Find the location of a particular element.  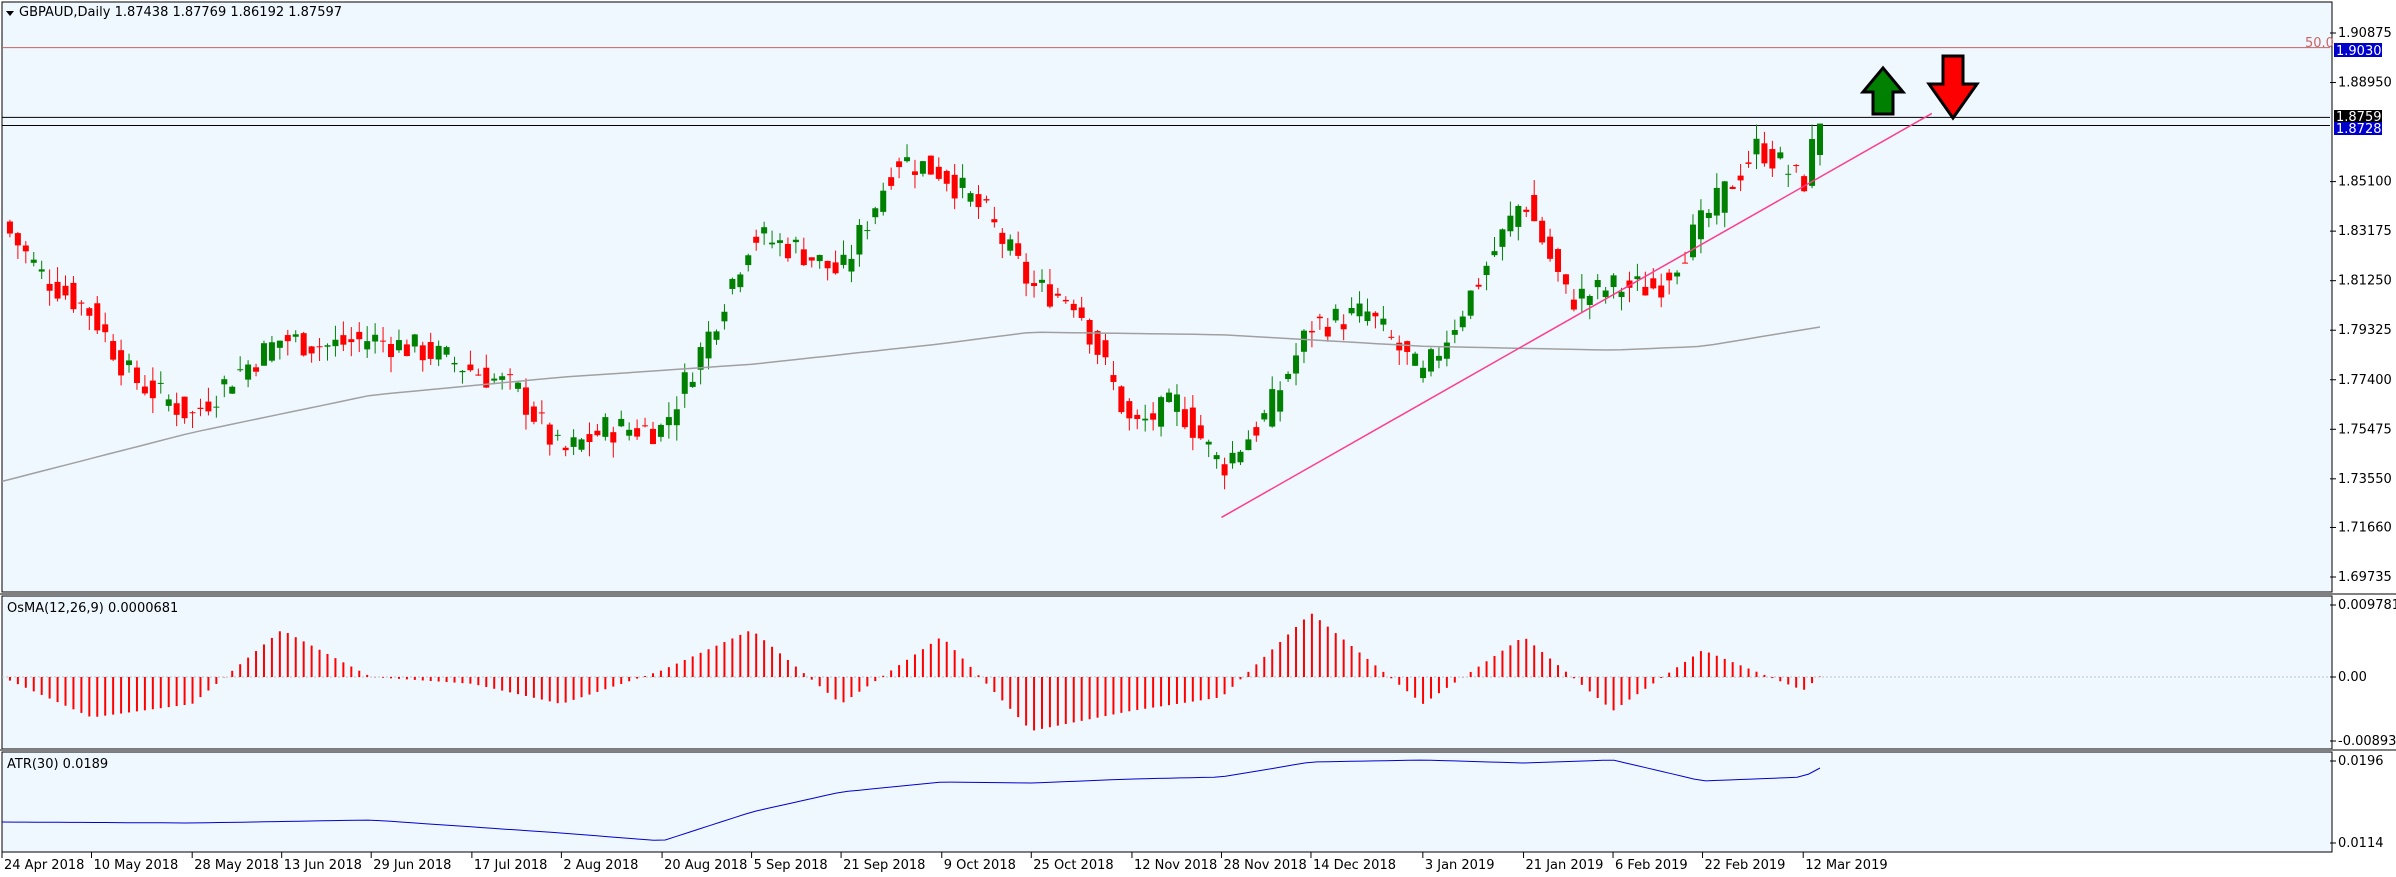

date-tick-label: 13 Jun 2018 is located at coordinates (323, 865).